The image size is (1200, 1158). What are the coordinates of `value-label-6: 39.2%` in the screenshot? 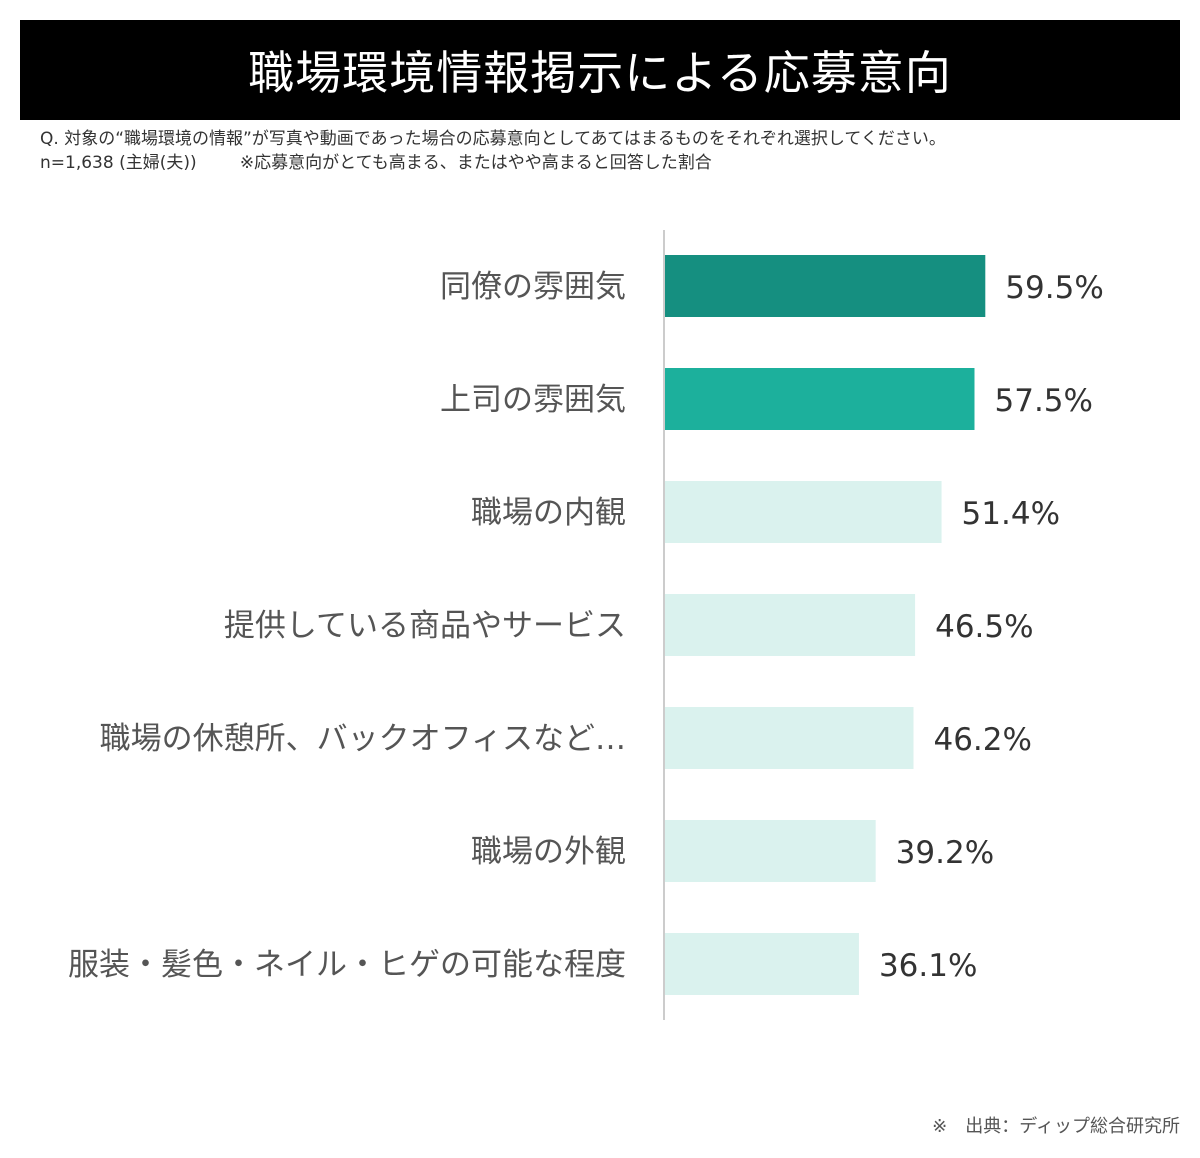 It's located at (945, 853).